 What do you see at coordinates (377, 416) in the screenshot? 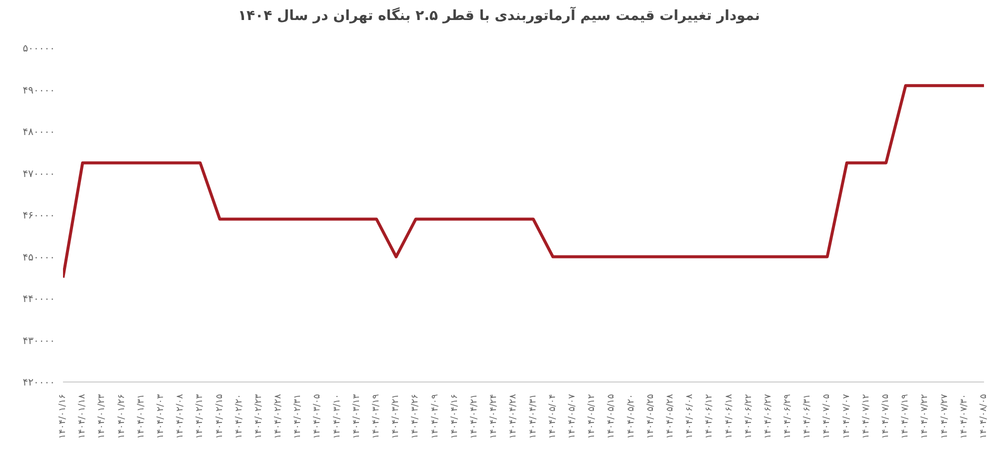
I see `x-tick-label: ۱۴۰۴/۰۳/۱۹` at bounding box center [377, 416].